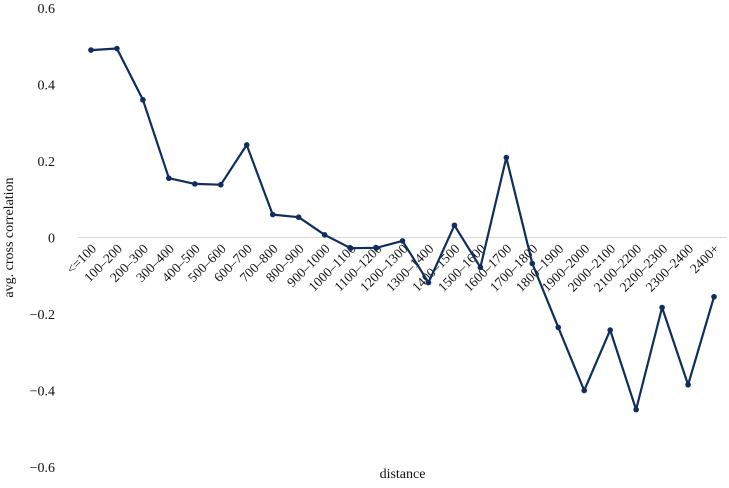 The width and height of the screenshot is (729, 488). I want to click on y-tick-label: 0, so click(51, 239).